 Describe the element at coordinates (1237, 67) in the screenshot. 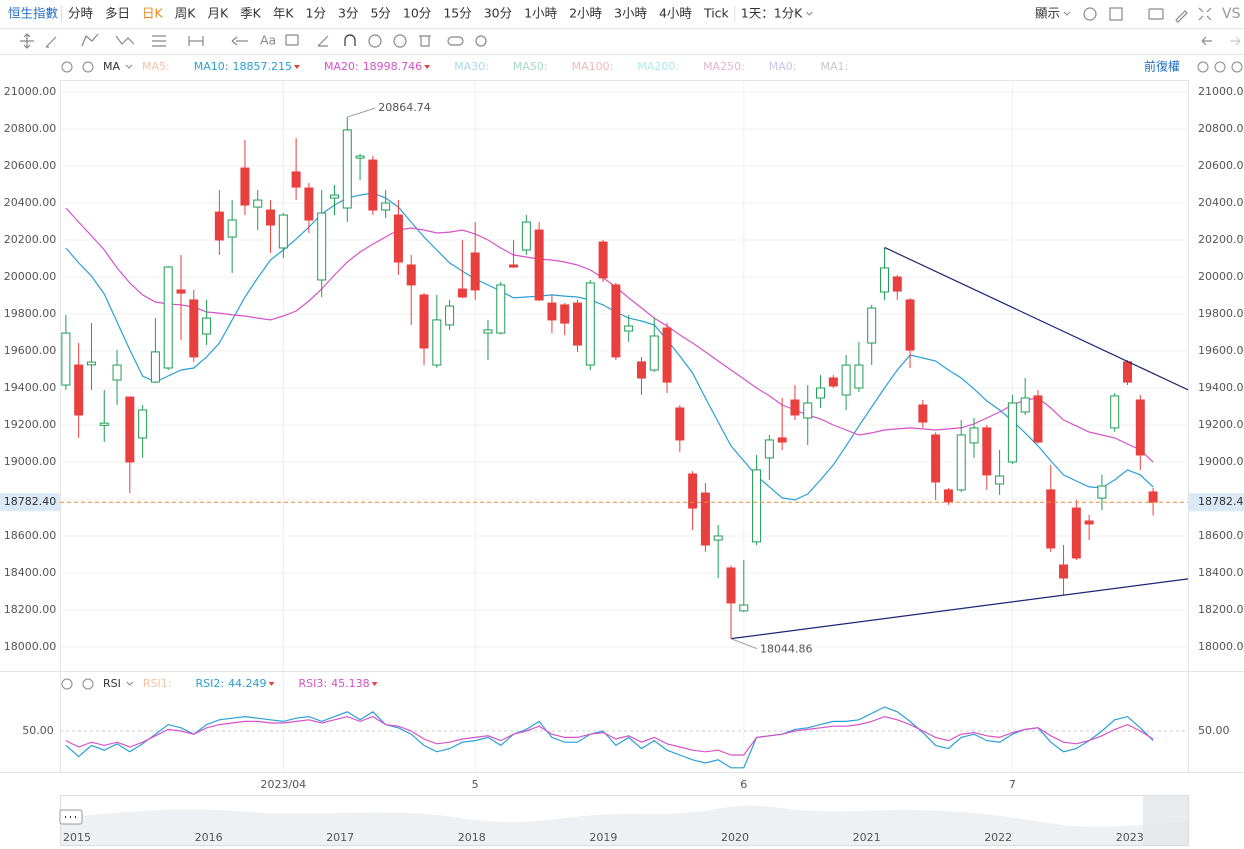

I see `add-icon` at that location.